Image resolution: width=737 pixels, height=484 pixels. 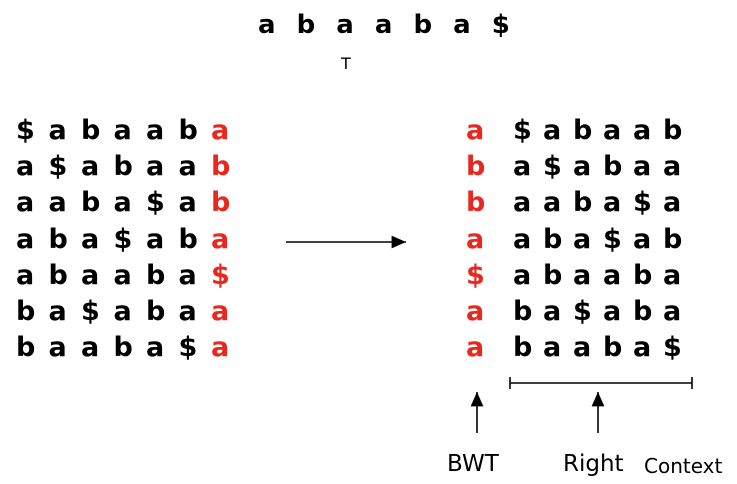 I want to click on rotation-row: a $ a b a a b, so click(x=130, y=166).